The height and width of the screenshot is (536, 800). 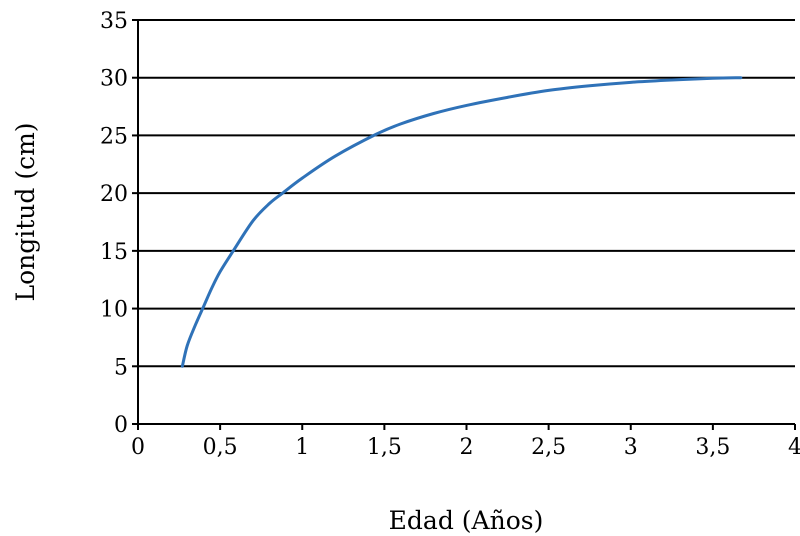 What do you see at coordinates (114, 194) in the screenshot?
I see `y-tick-label: 20` at bounding box center [114, 194].